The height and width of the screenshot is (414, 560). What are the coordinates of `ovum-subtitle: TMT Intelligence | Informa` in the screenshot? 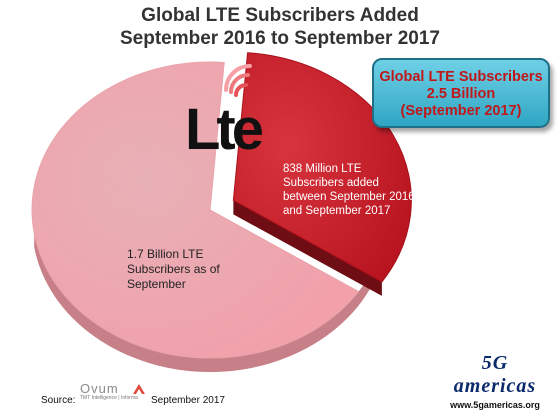 It's located at (109, 398).